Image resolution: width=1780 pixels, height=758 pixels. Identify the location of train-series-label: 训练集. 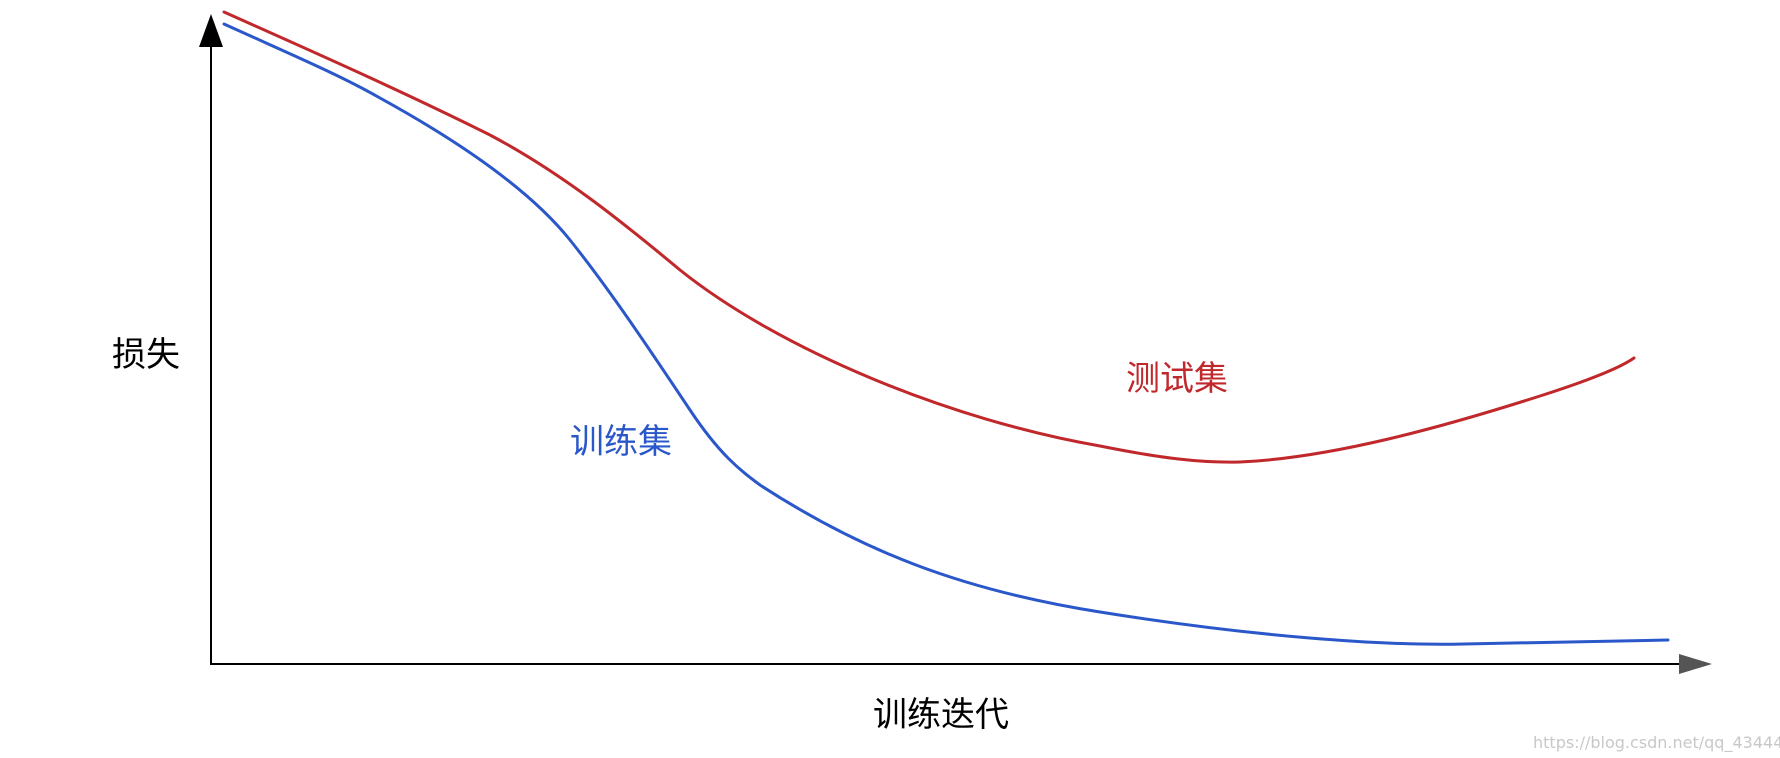
(621, 442).